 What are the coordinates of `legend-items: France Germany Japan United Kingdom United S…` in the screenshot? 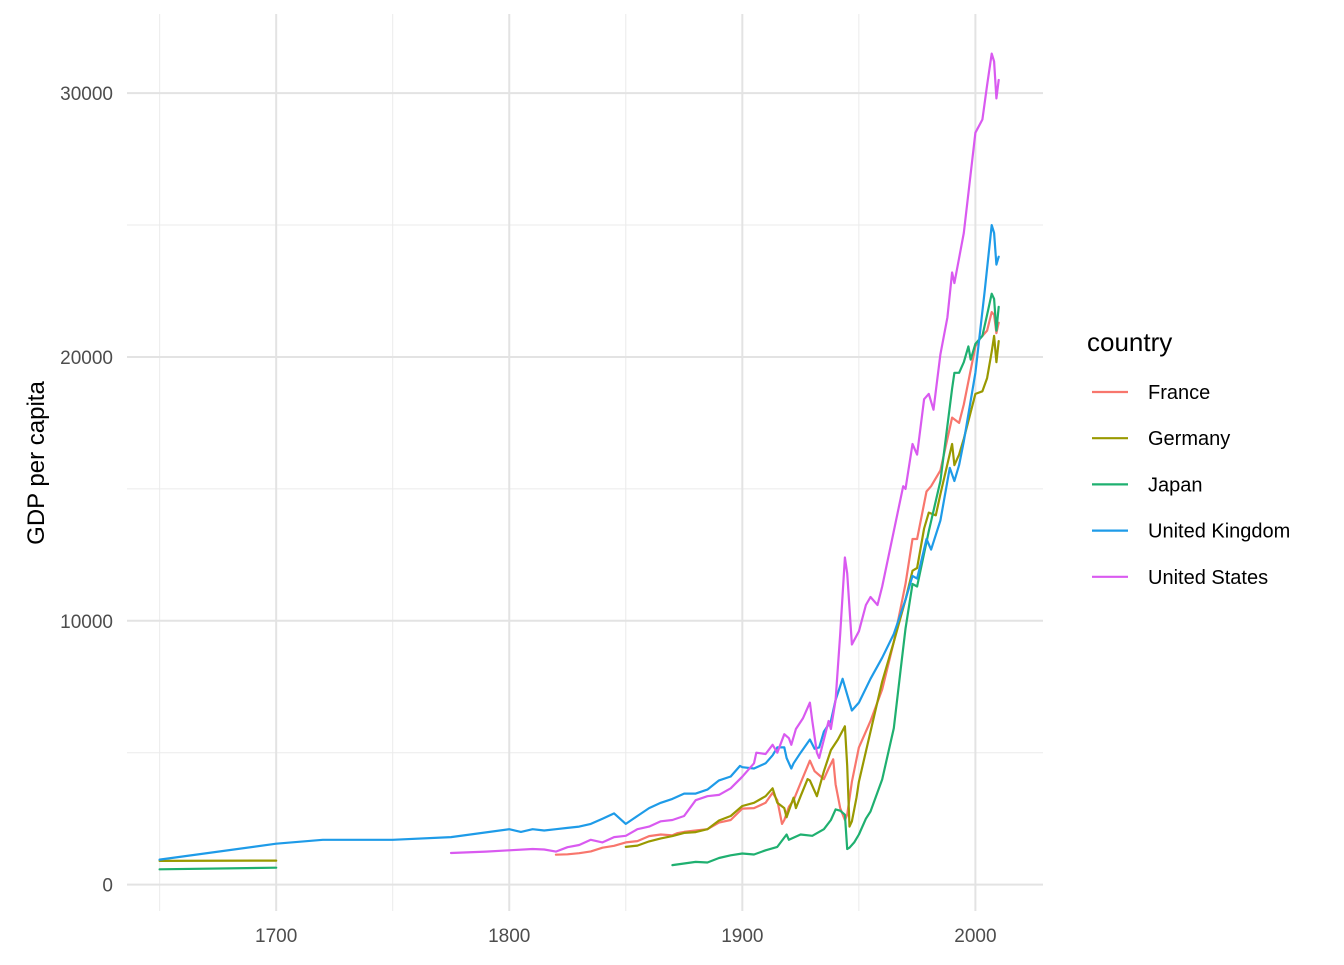 It's located at (1191, 485).